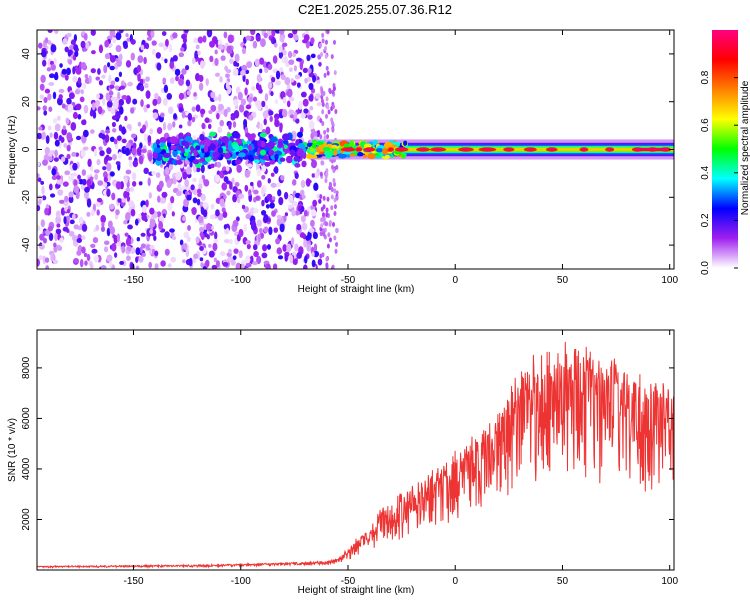  Describe the element at coordinates (375, 9) in the screenshot. I see `figure-title: C2E1.2025.255.07.36.R12` at that location.